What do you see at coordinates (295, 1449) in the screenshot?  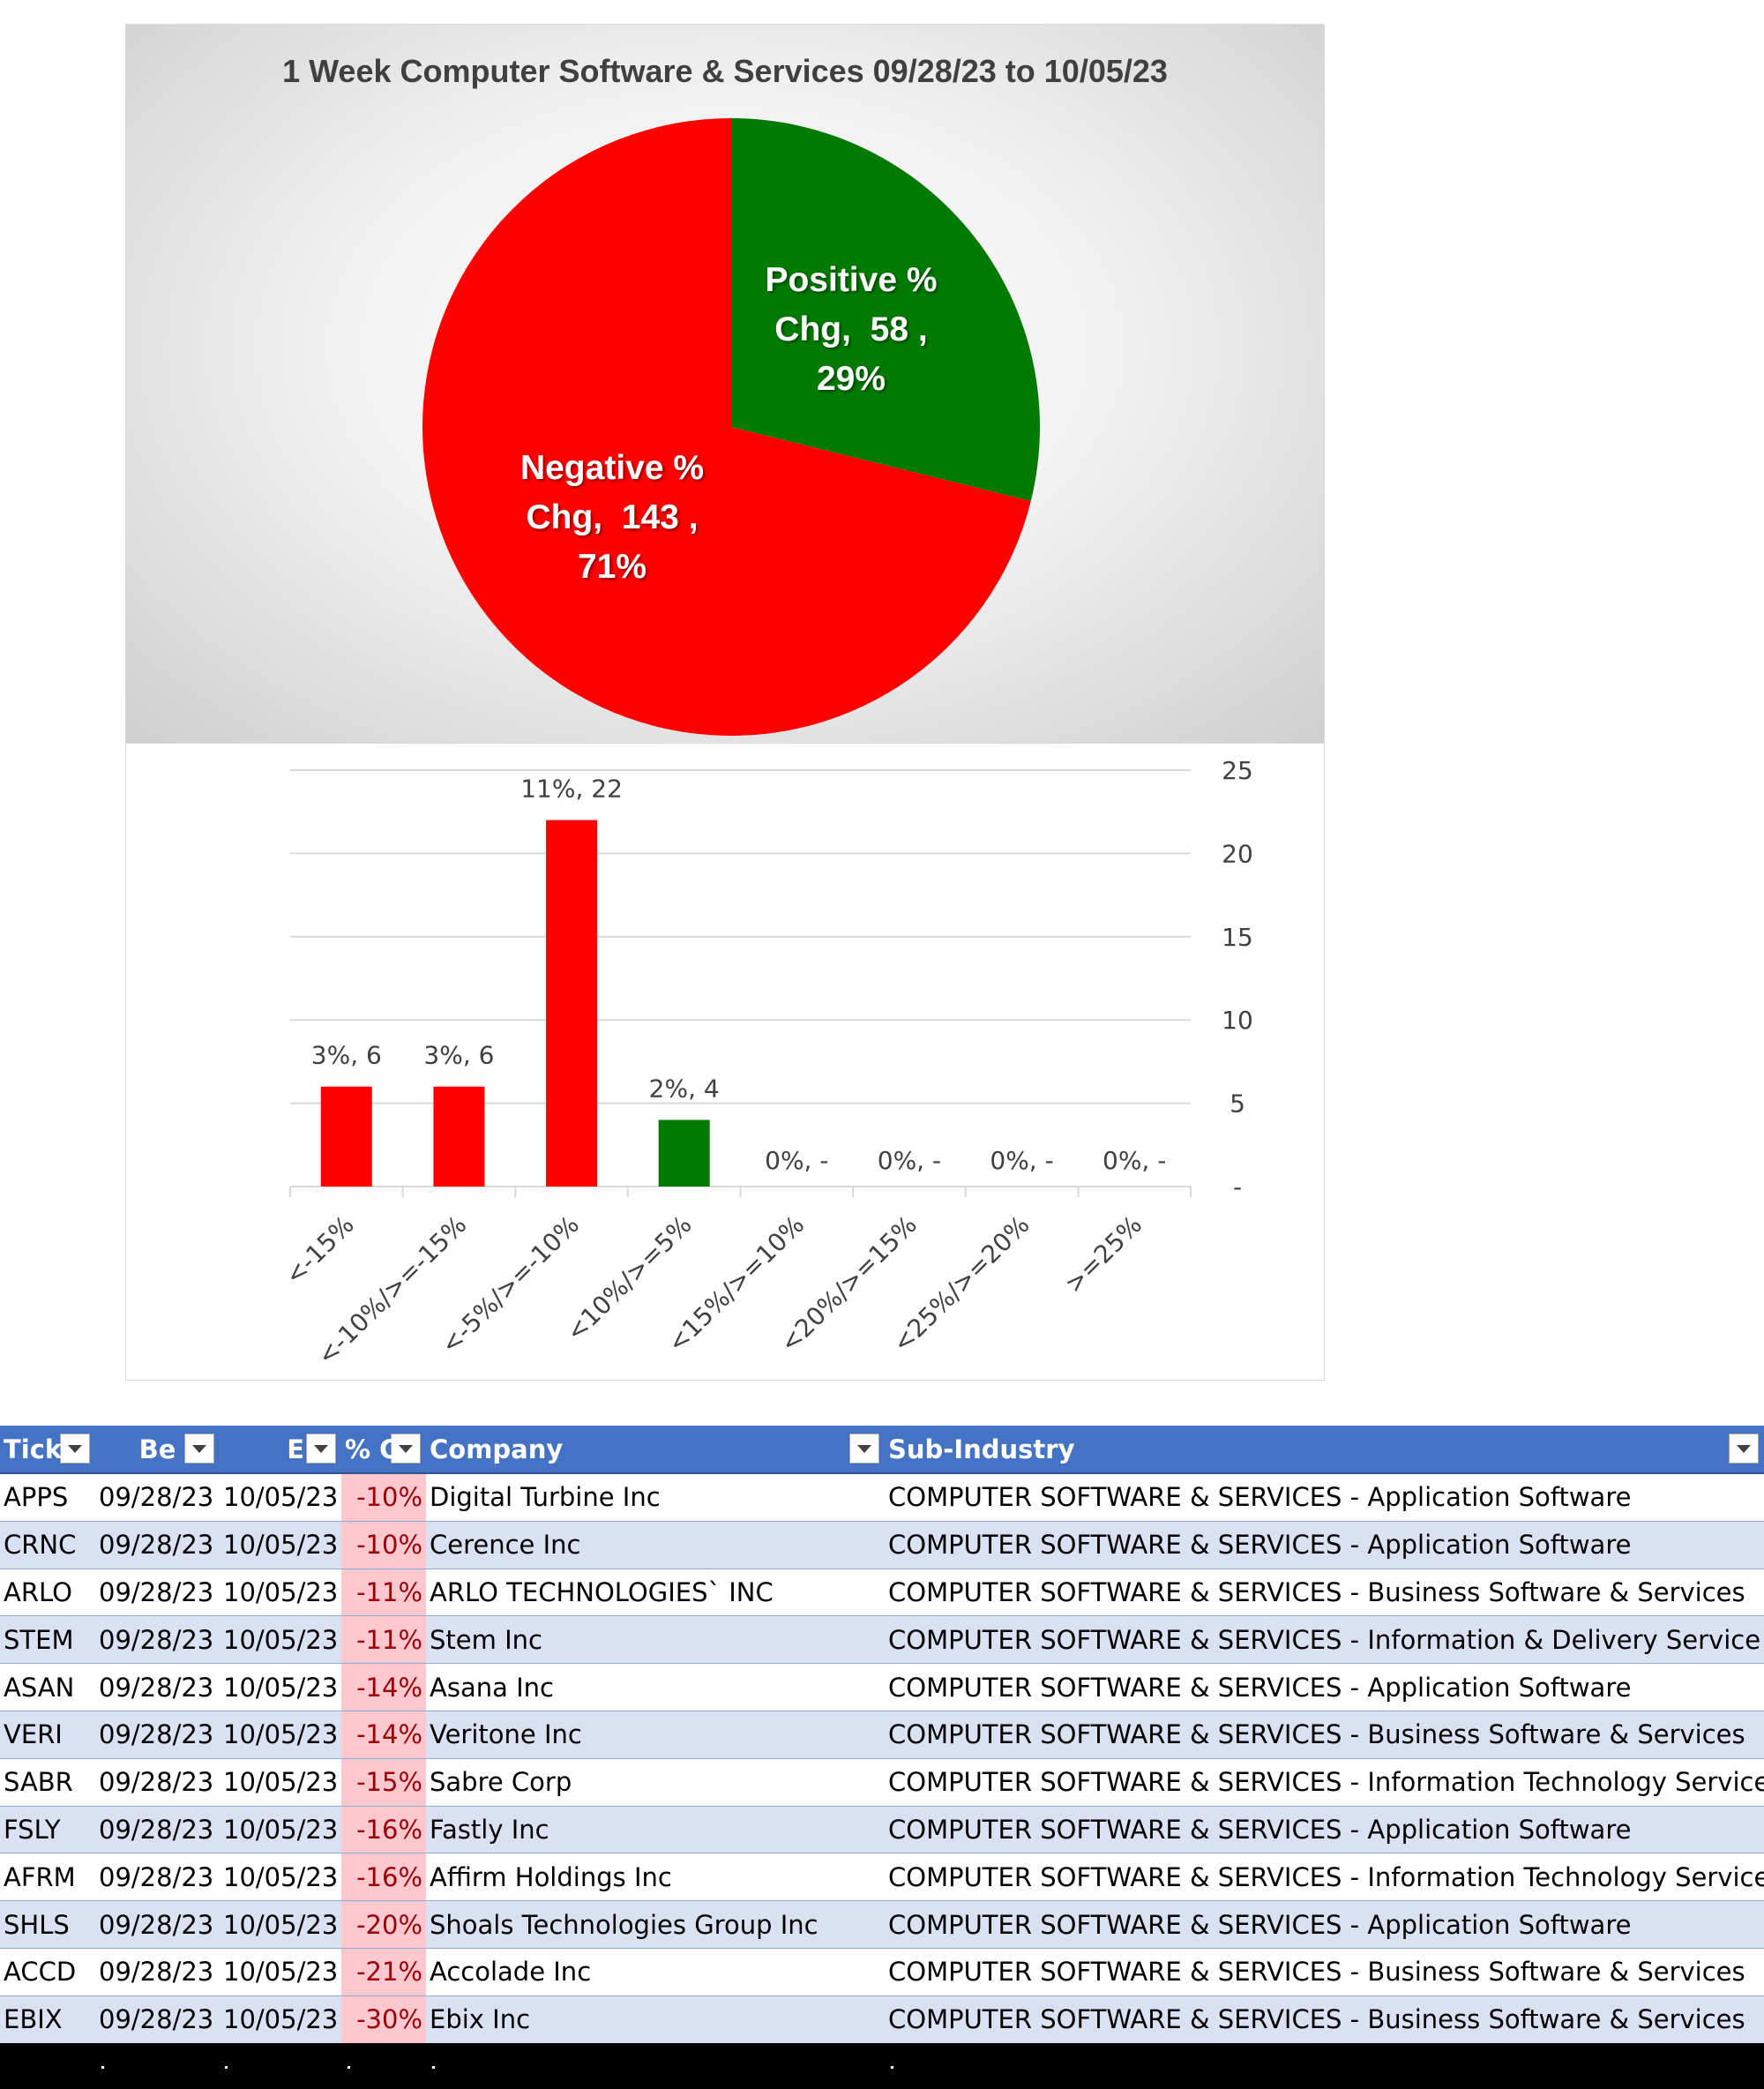 I see `column-header-end-label: E` at bounding box center [295, 1449].